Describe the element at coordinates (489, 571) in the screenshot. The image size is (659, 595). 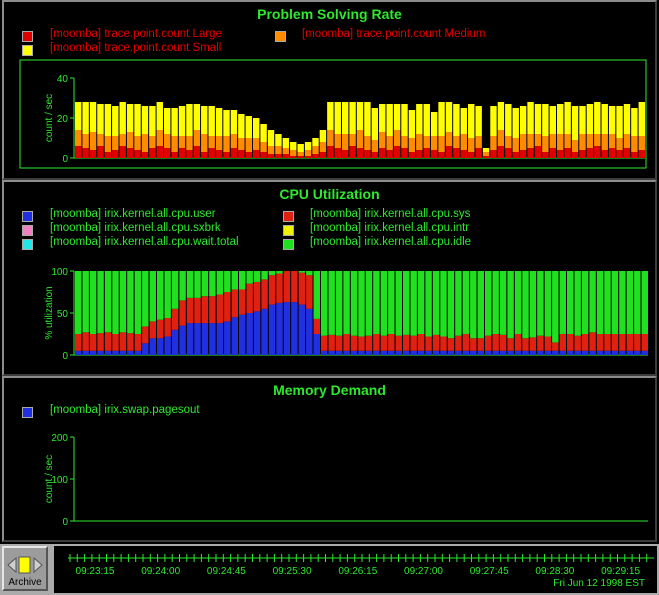
I see `time-tick-label: 09:27:45` at that location.